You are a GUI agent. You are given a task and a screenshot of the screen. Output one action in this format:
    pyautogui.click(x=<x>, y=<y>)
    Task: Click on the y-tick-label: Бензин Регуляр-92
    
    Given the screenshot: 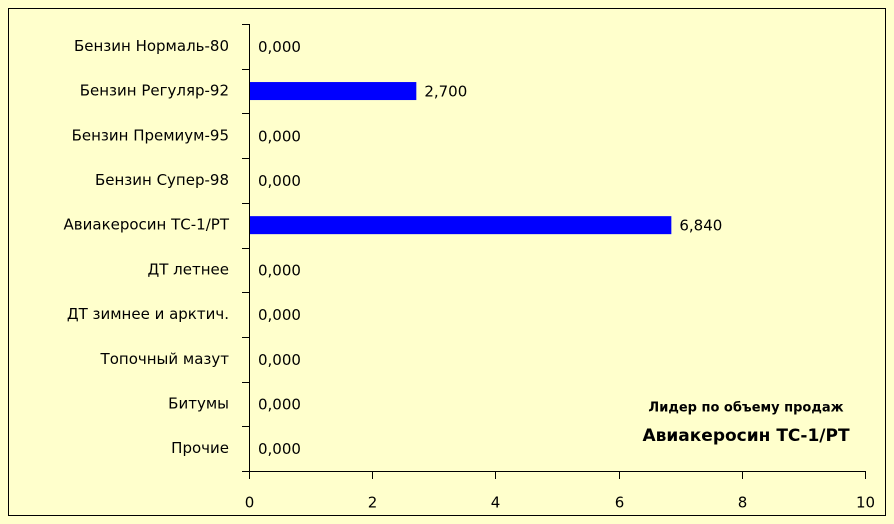 What is the action you would take?
    pyautogui.click(x=154, y=91)
    